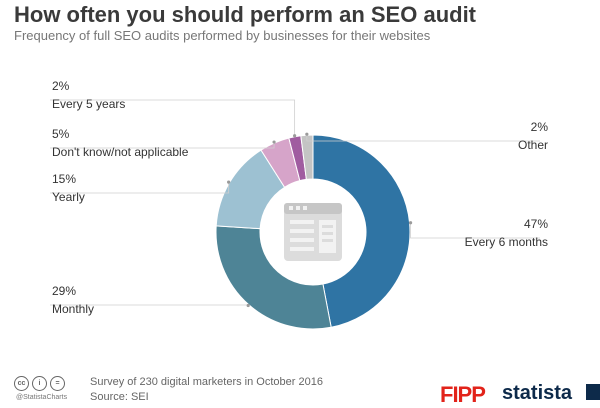  Describe the element at coordinates (64, 291) in the screenshot. I see `slice-value-label: 29%` at that location.